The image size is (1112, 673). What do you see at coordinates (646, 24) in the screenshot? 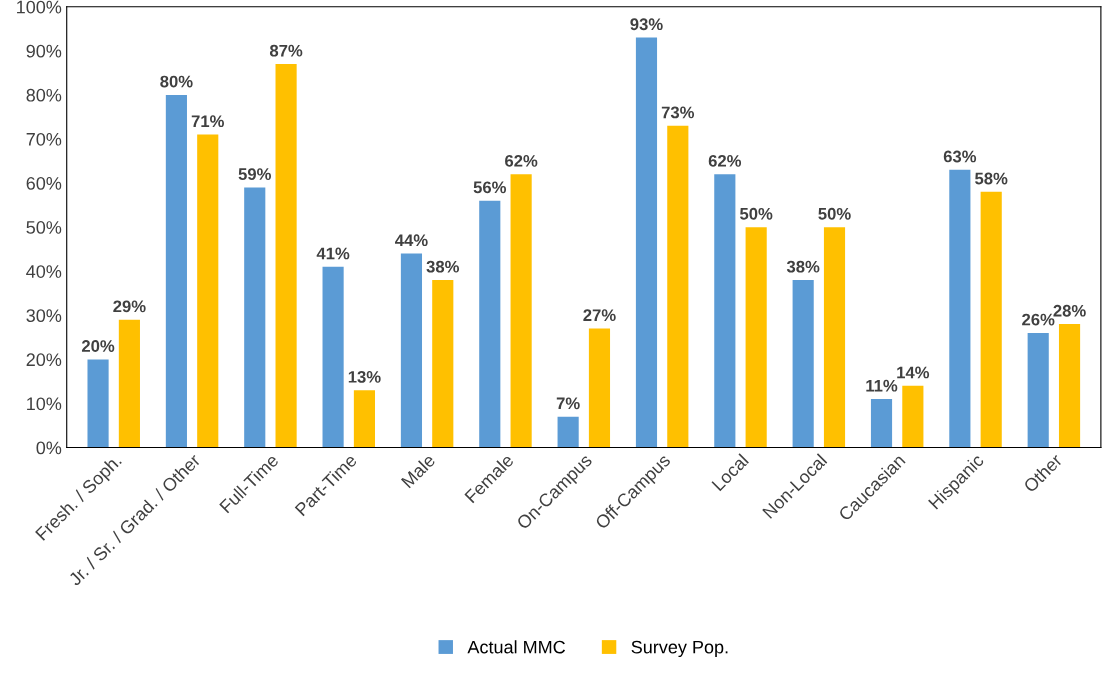
I see `data-label: 93%` at bounding box center [646, 24].